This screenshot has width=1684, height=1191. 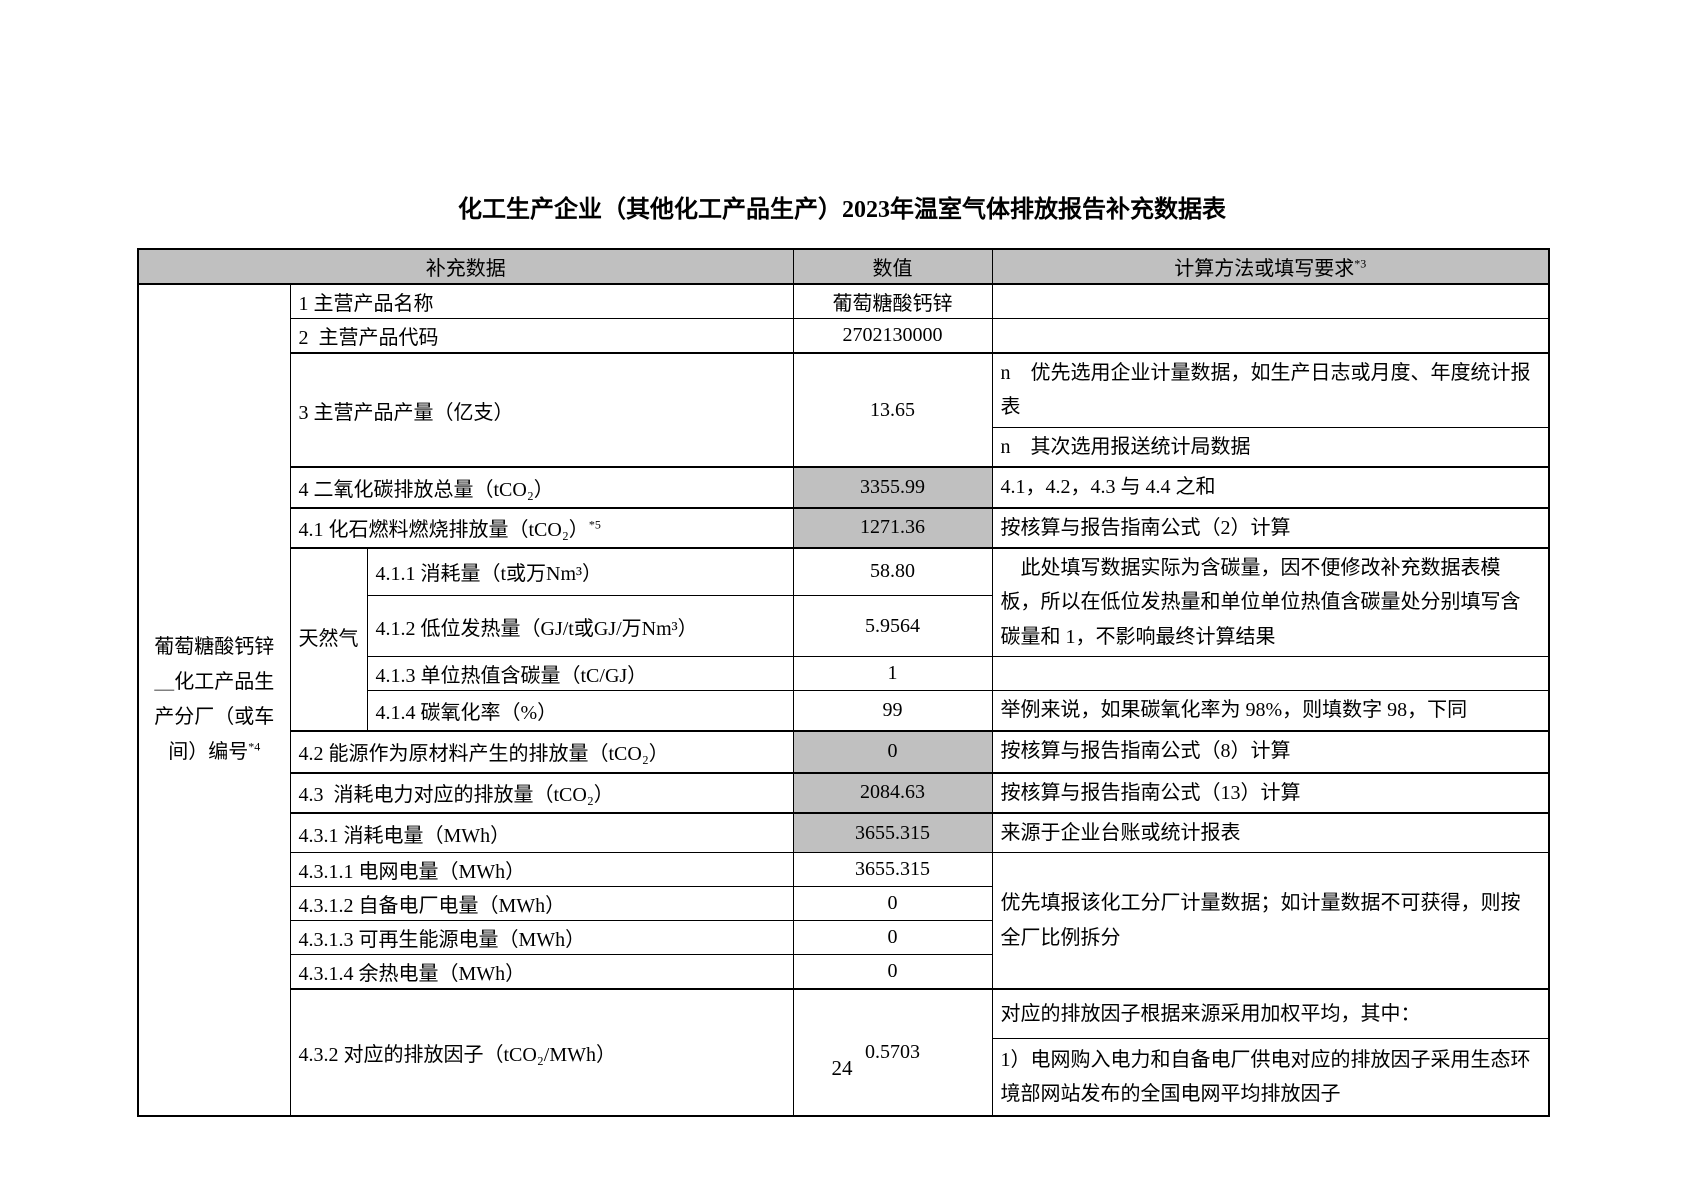 I want to click on facility-label-cell: 葡萄糖酸钙锌＿化工产品生产分厂（或车间）编号*4, so click(x=214, y=700).